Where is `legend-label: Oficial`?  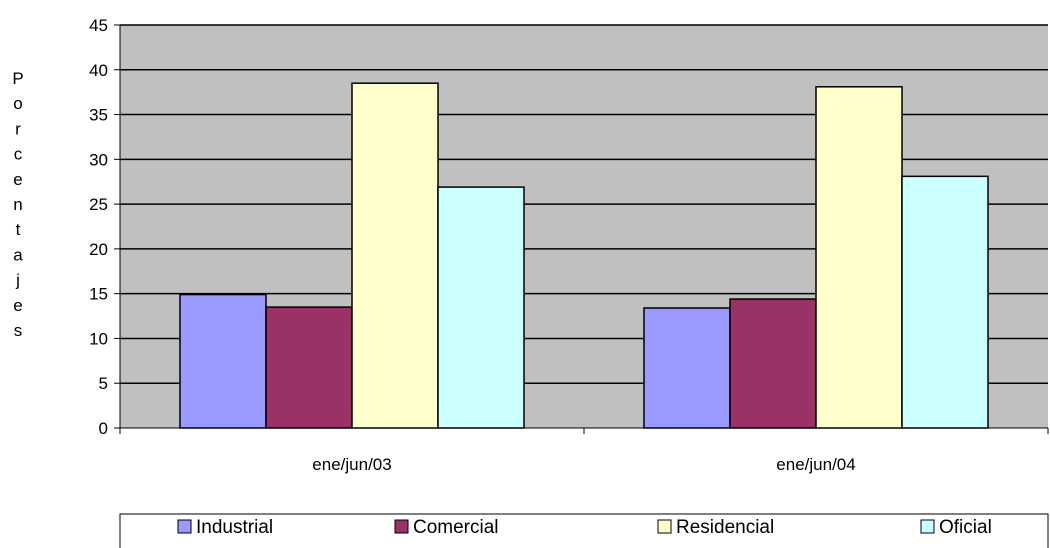
legend-label: Oficial is located at coordinates (965, 527).